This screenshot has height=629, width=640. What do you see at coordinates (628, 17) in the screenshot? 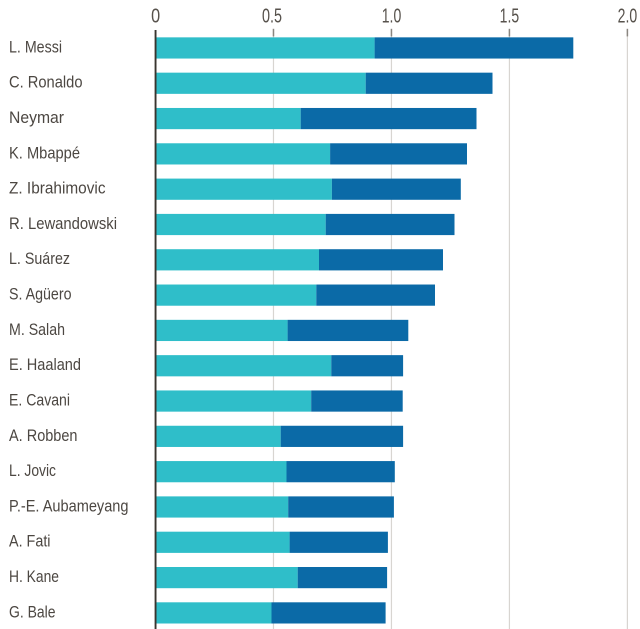
I see `svg-text: 2.0` at bounding box center [628, 17].